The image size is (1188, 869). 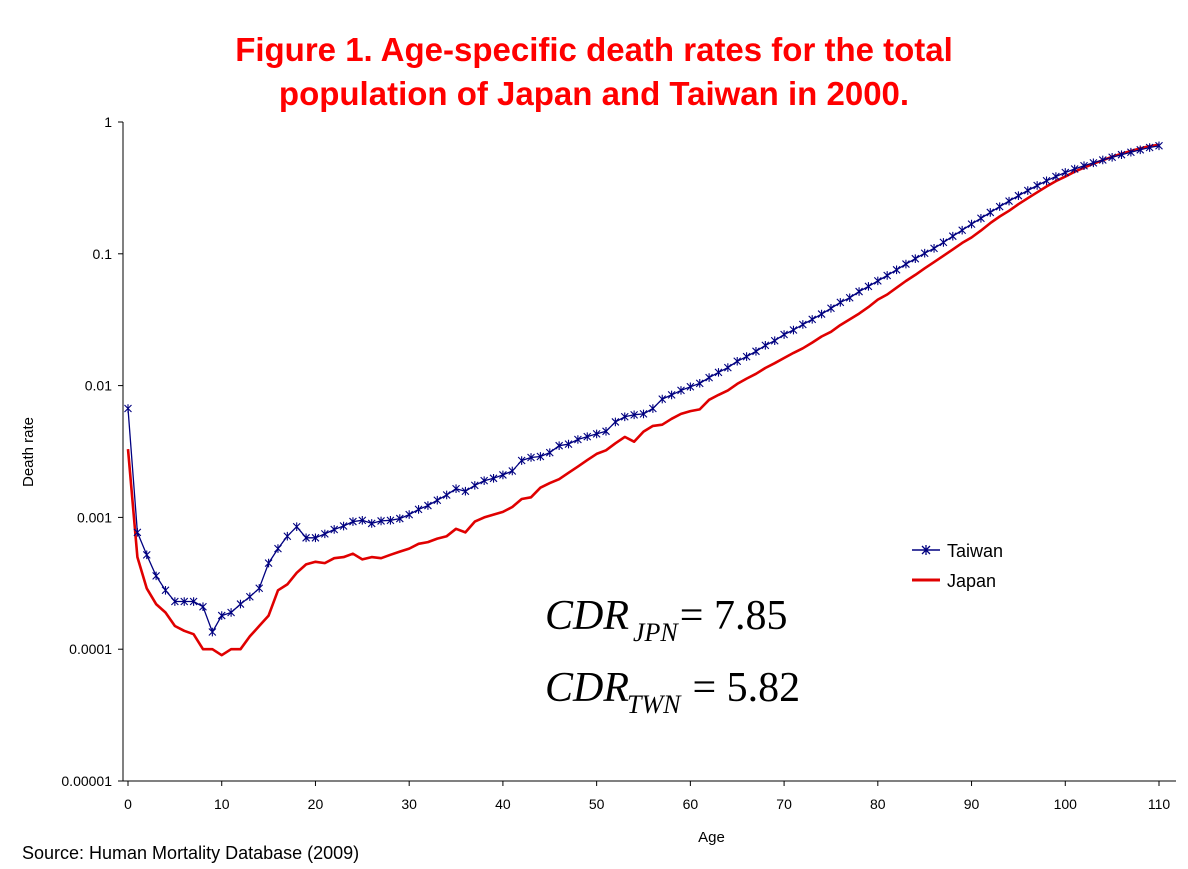 I want to click on y-tick-label: 0.01, so click(x=98, y=386).